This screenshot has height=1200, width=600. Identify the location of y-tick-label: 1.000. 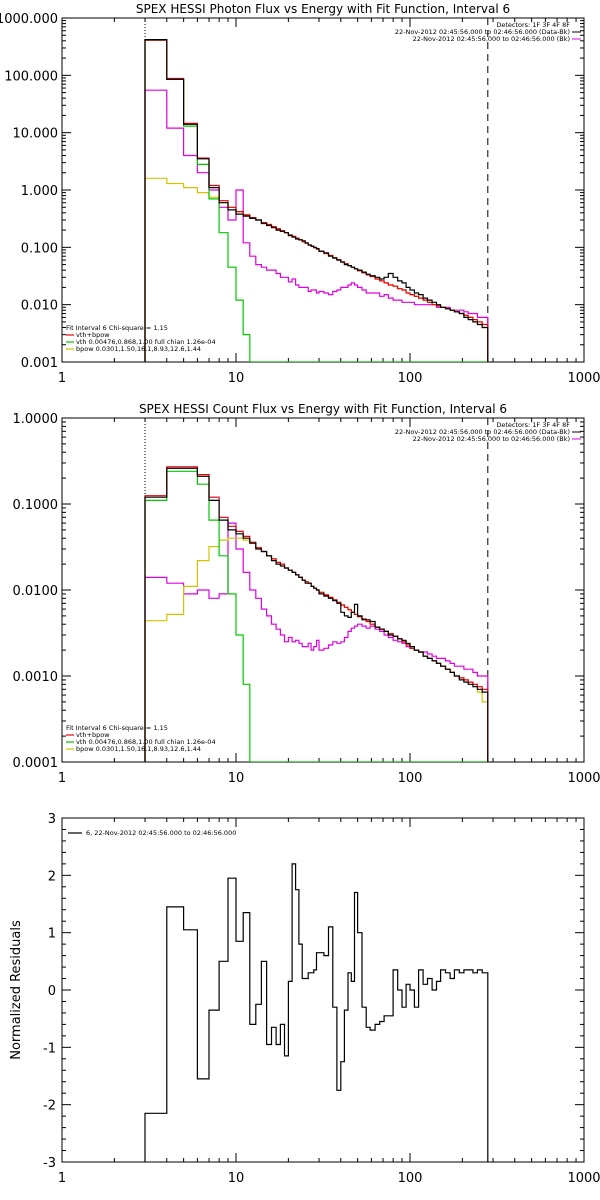
(39, 191).